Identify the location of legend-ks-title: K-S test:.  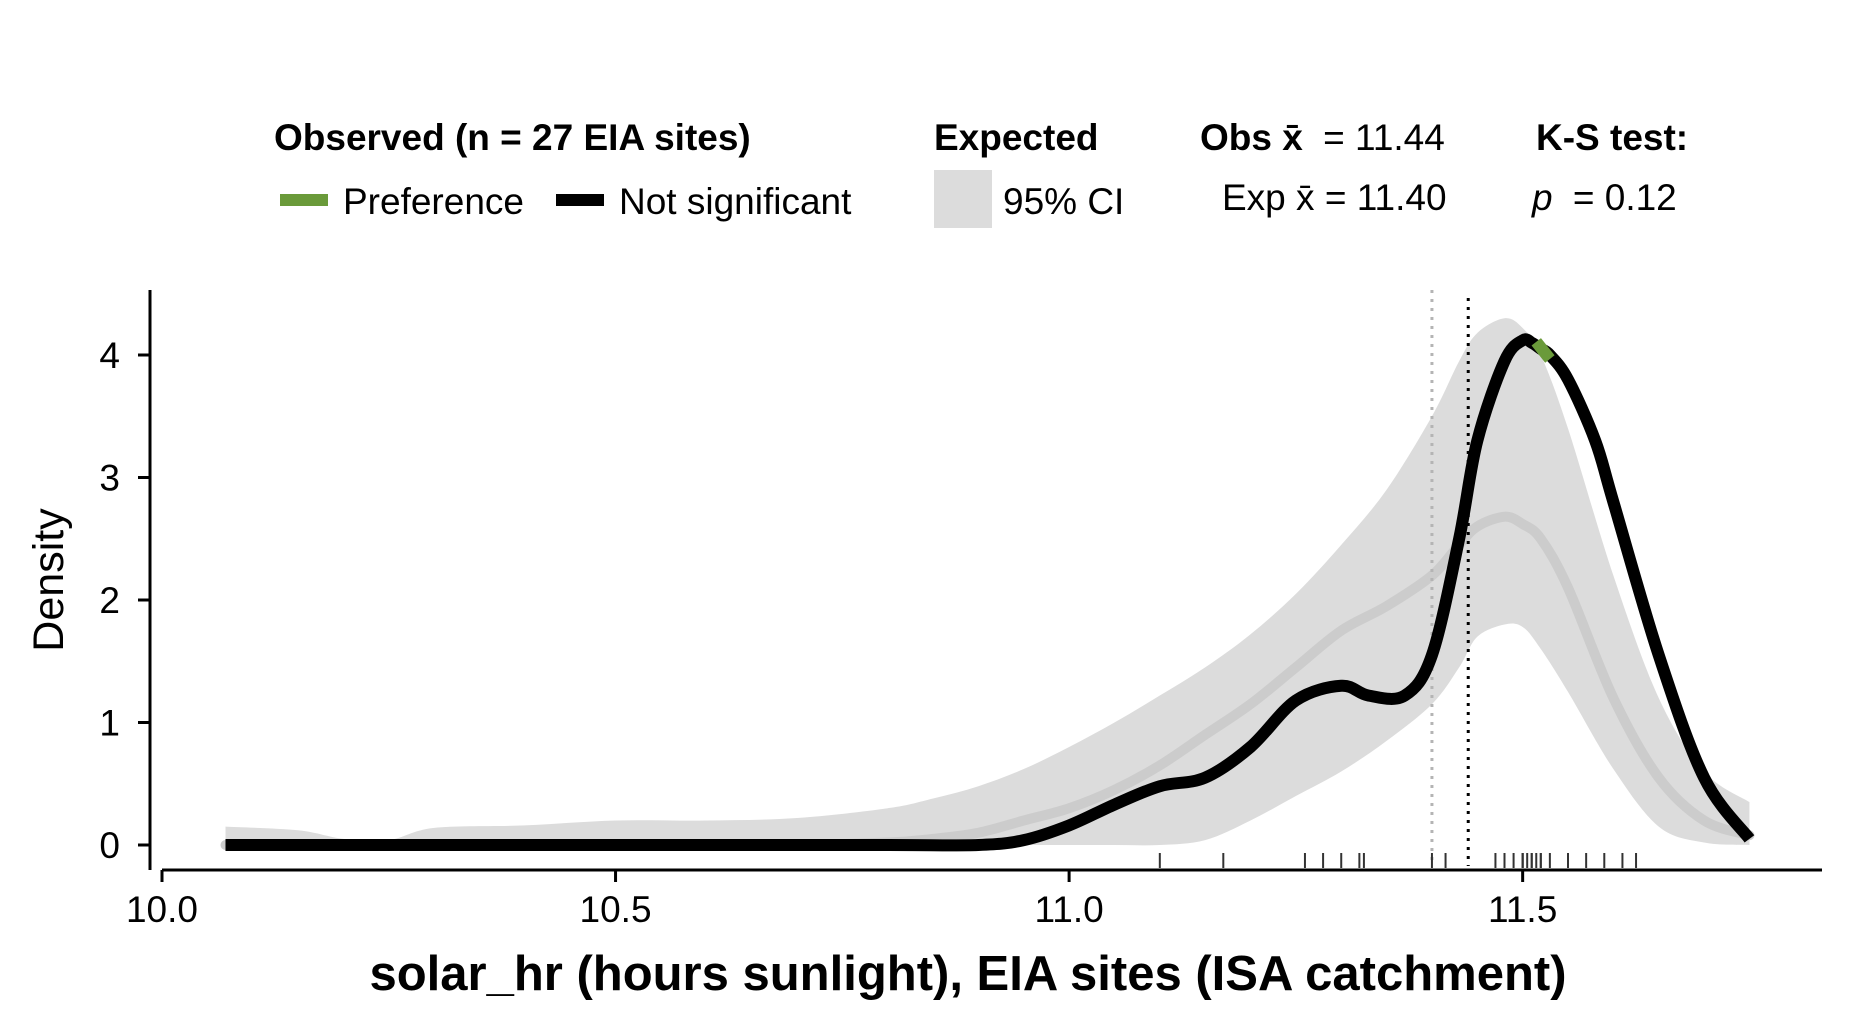
(1612, 137).